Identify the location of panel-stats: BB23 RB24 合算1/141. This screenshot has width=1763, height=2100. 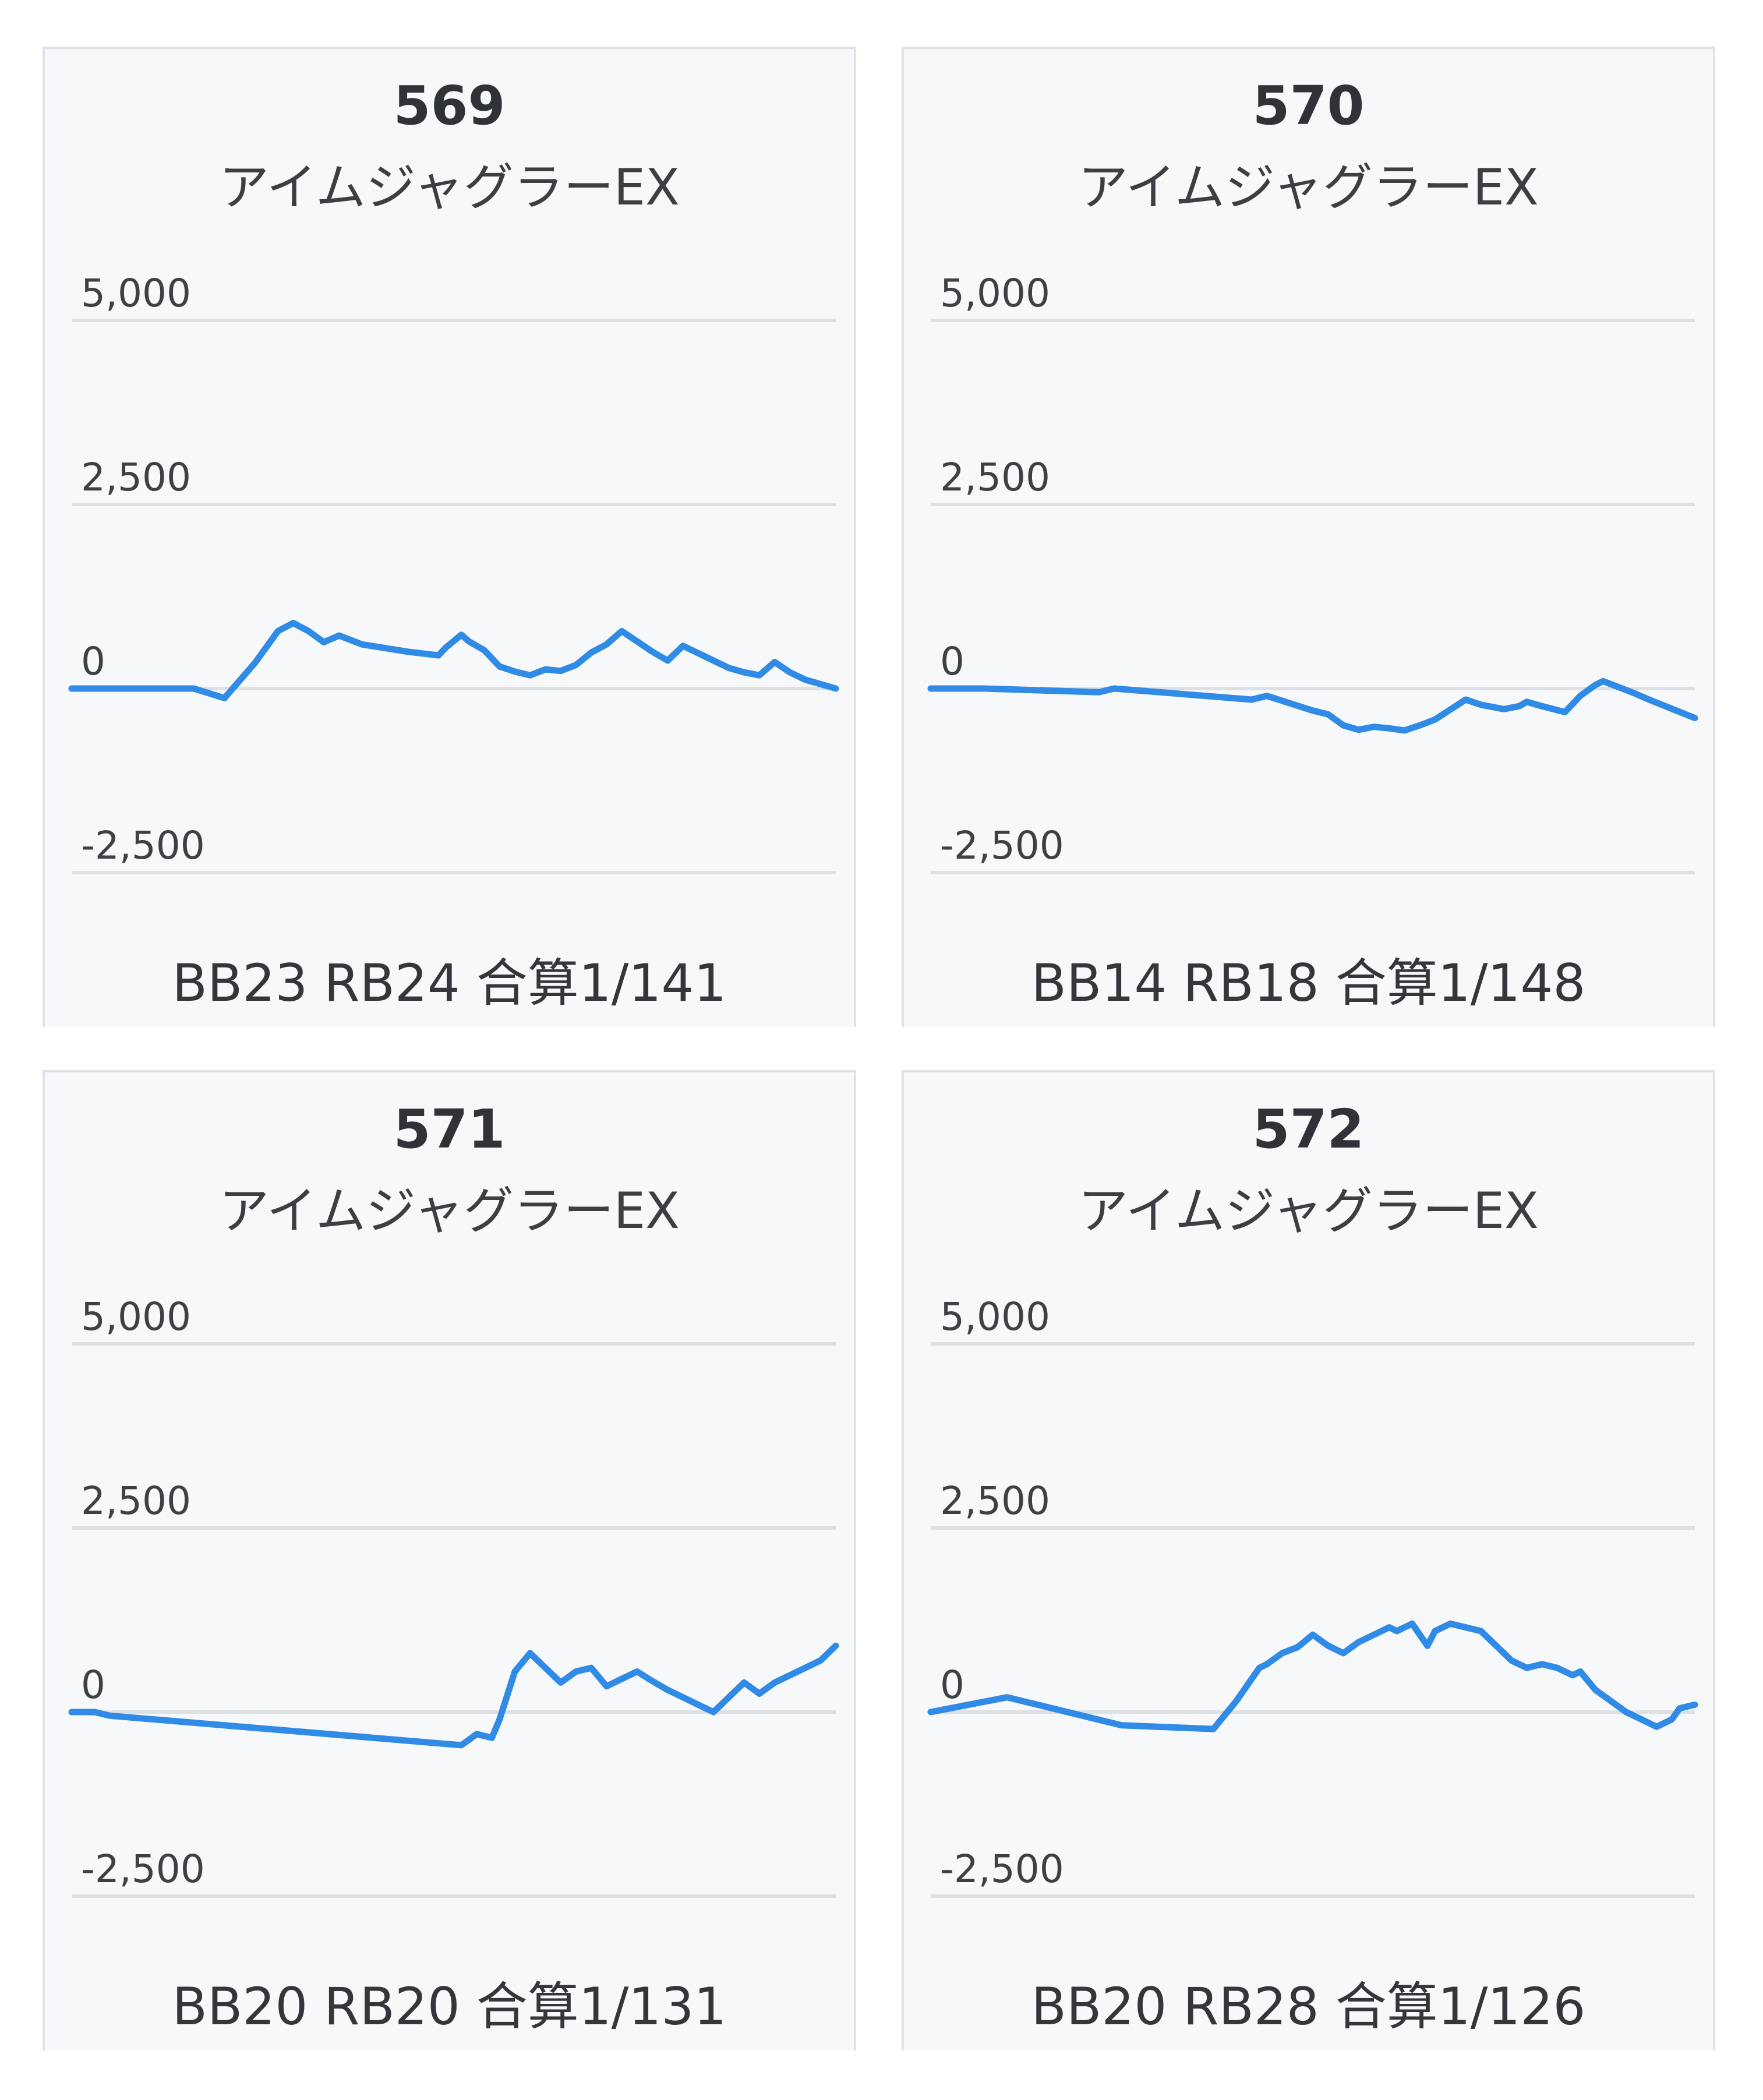
(449, 983).